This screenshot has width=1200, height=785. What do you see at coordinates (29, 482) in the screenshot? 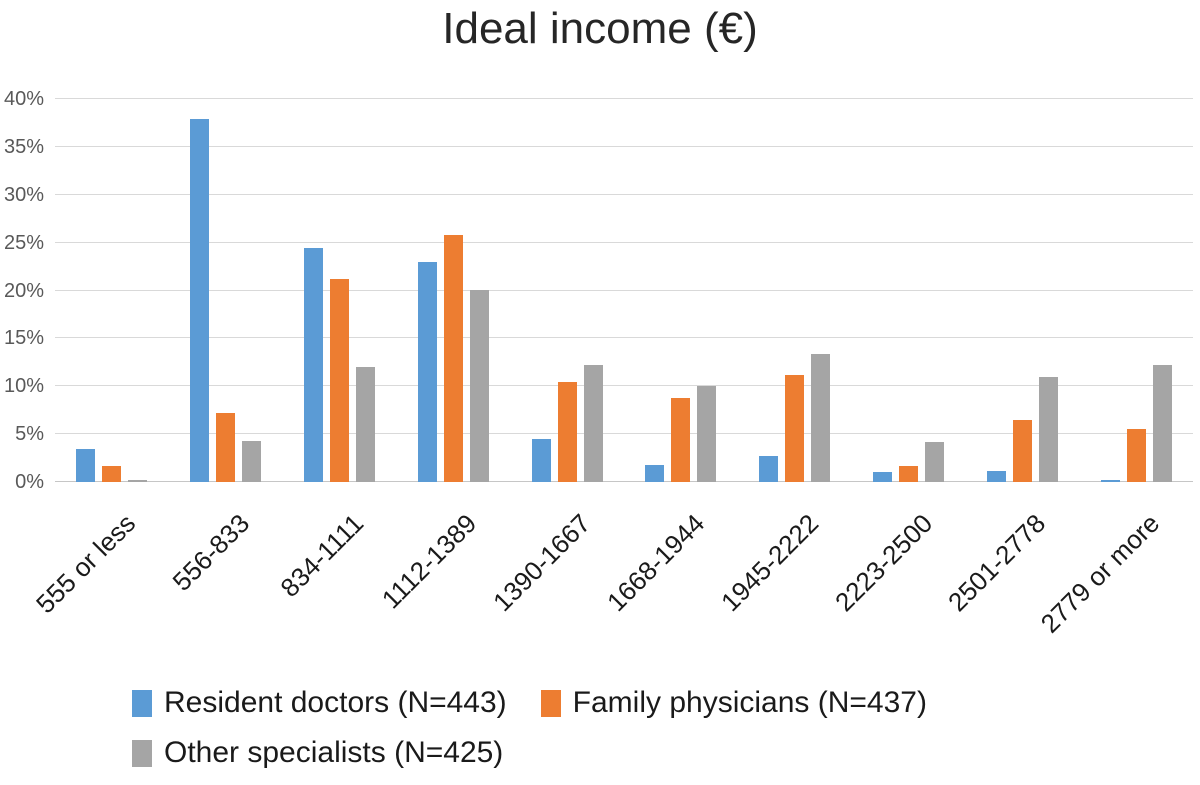
I see `y-tick-label: 0%` at bounding box center [29, 482].